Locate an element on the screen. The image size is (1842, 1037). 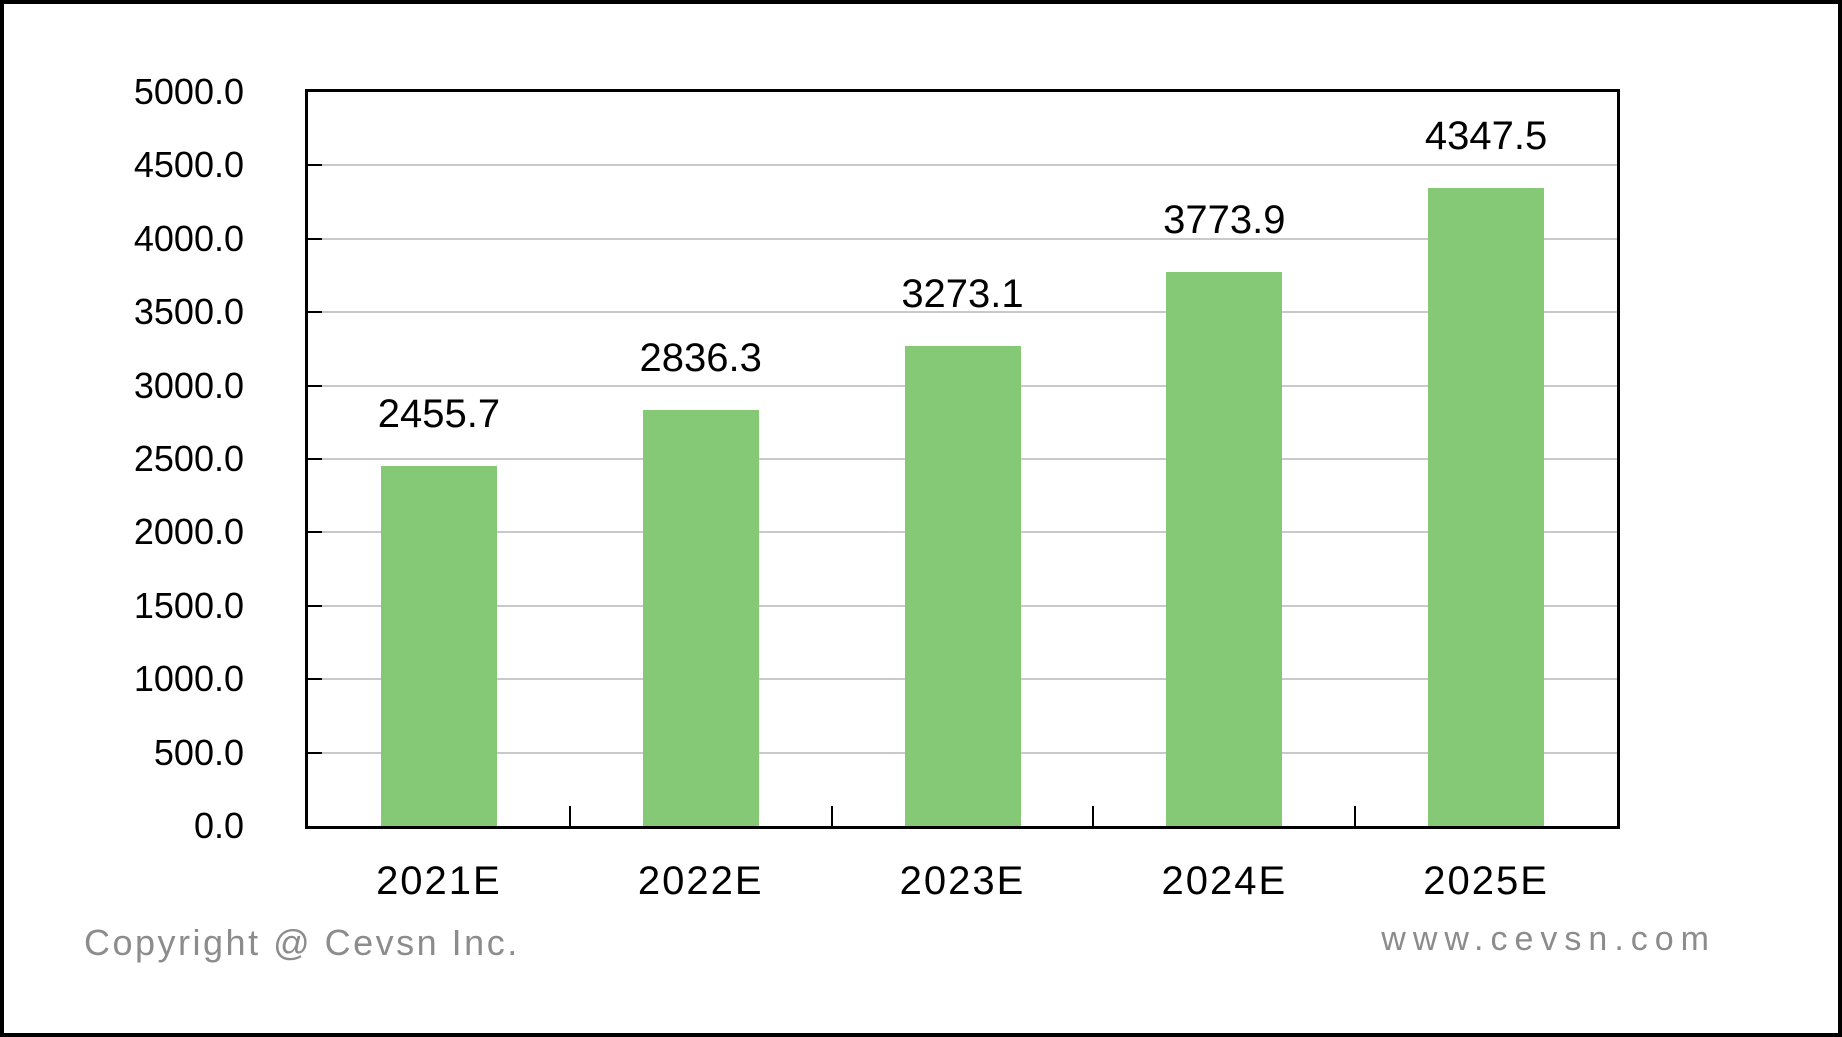
y-axis-tick-label: 0.0 is located at coordinates (218, 825).